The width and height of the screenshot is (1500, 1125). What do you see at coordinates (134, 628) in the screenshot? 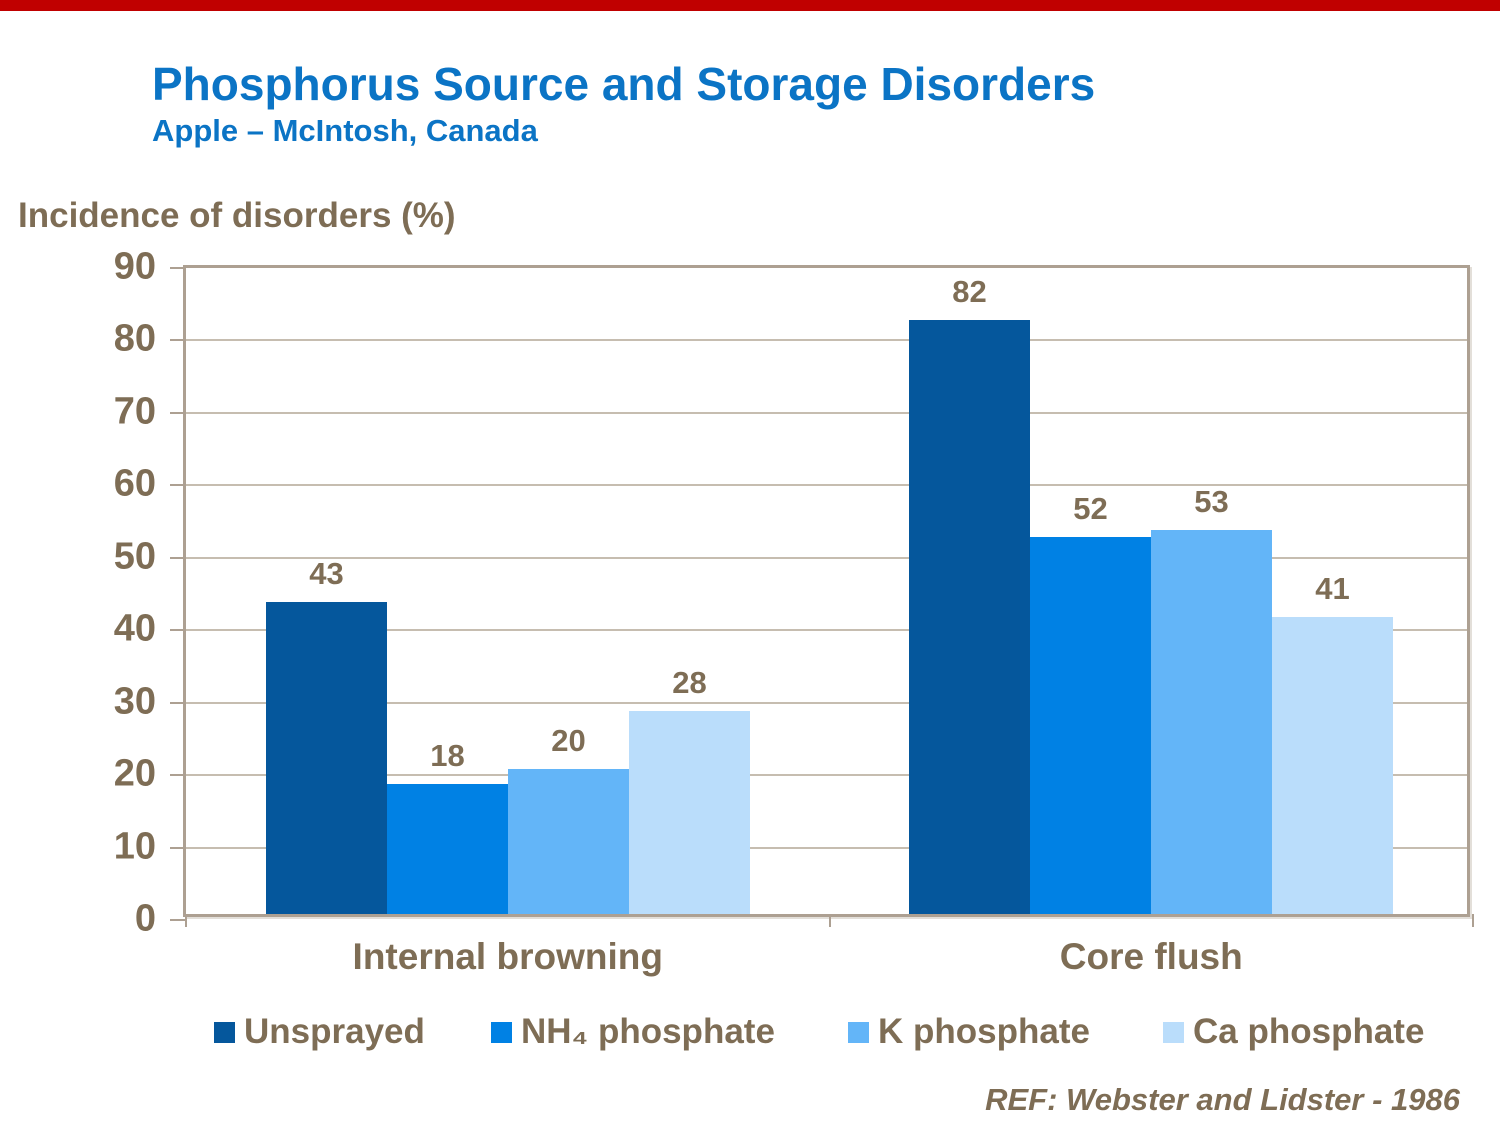
I see `y-tick-label: 40` at bounding box center [134, 628].